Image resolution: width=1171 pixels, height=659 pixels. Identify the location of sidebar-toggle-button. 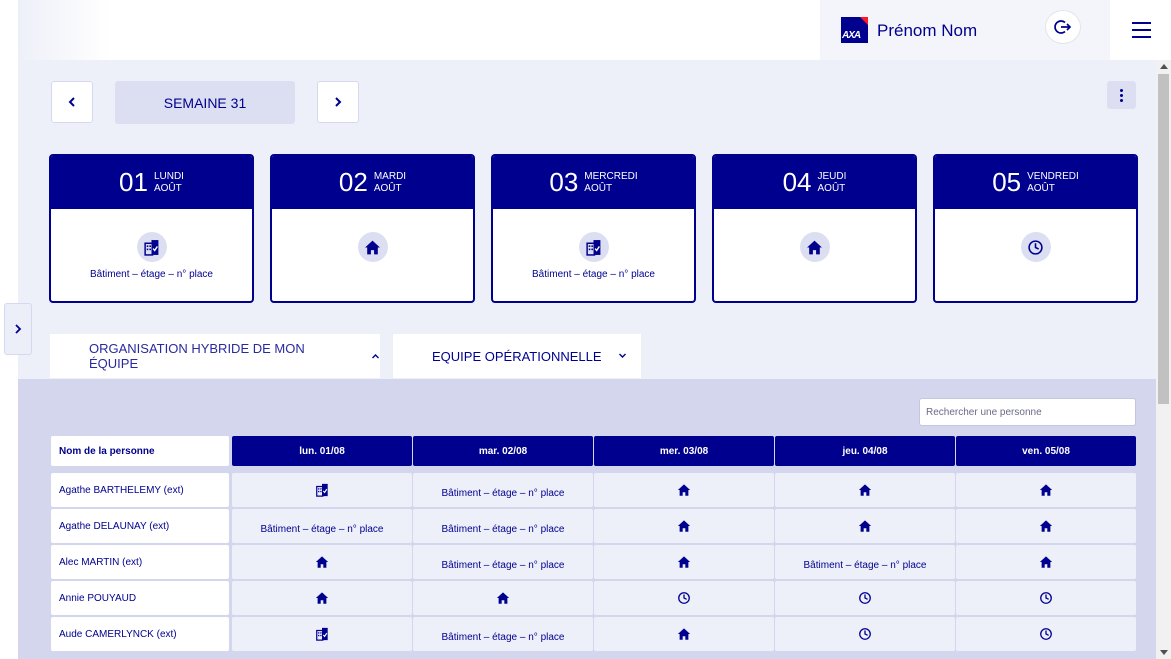
(18, 329).